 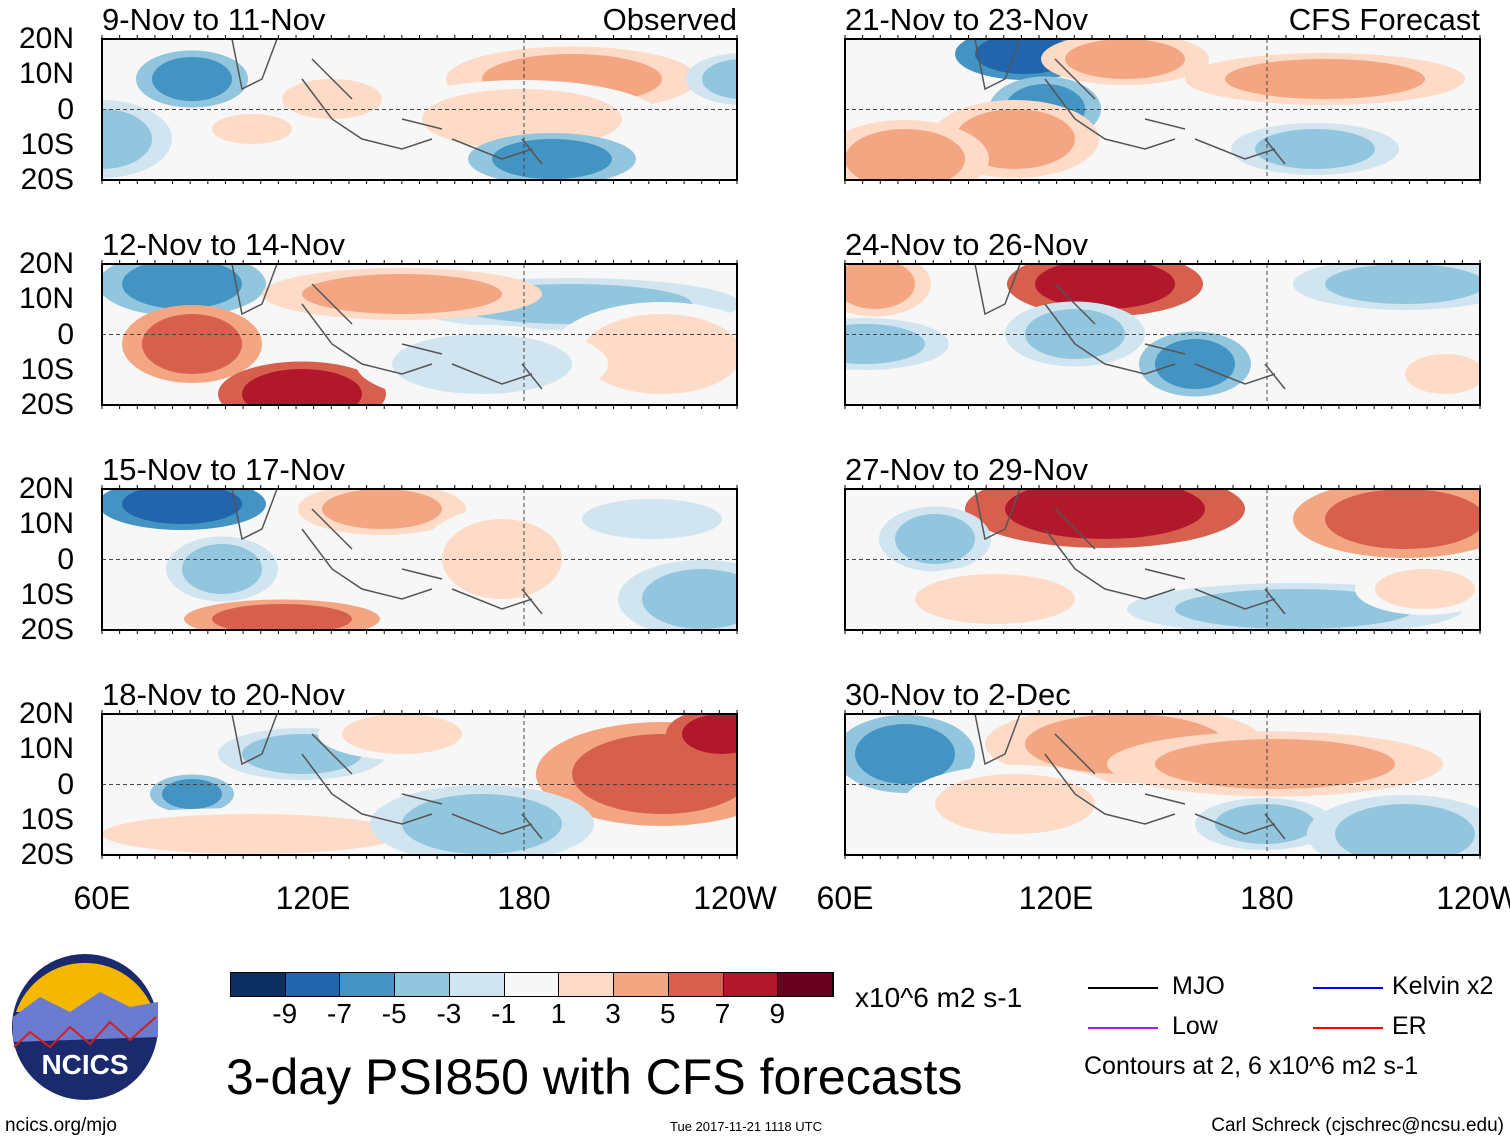 What do you see at coordinates (394, 1013) in the screenshot?
I see `colorbar-tick-label: -5` at bounding box center [394, 1013].